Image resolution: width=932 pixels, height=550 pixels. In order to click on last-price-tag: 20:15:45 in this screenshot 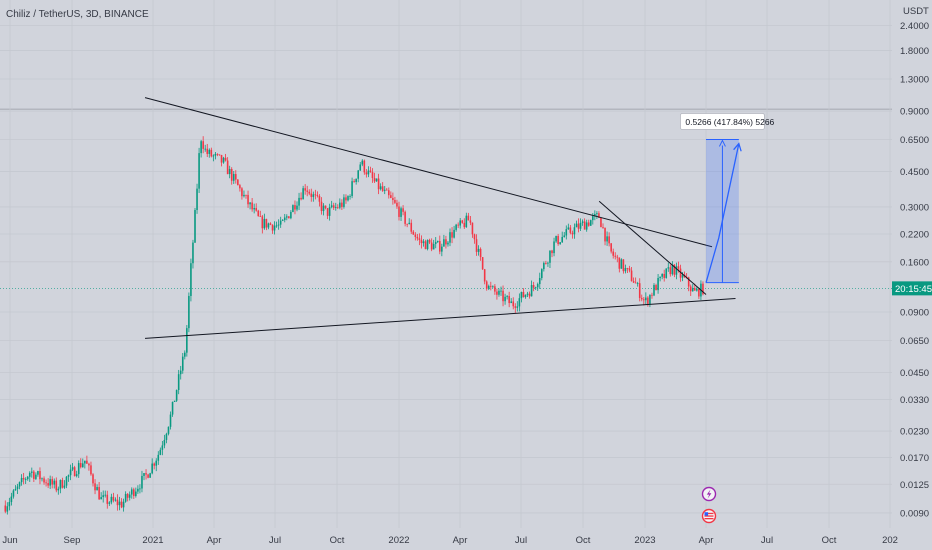, I will do `click(912, 288)`.